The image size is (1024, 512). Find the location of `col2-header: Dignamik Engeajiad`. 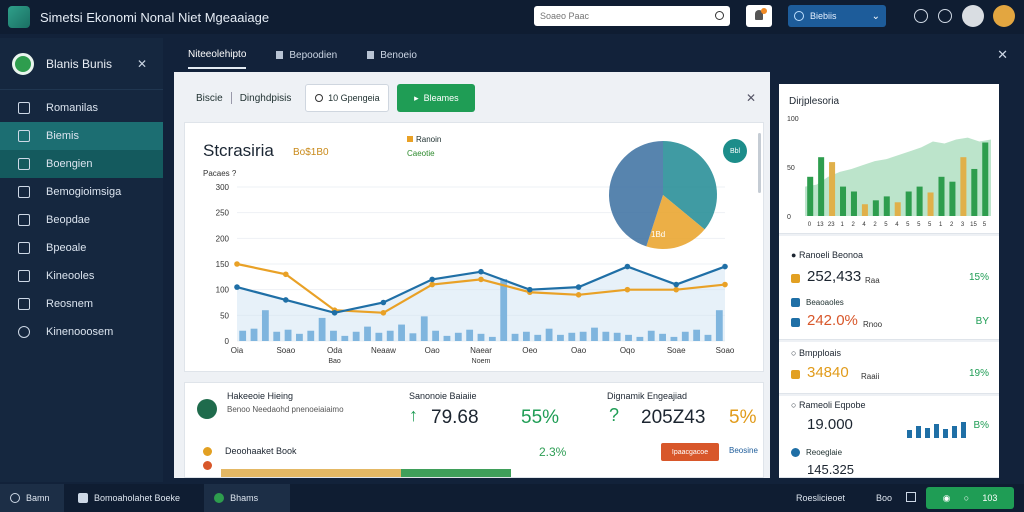

col2-header: Dignamik Engeajiad is located at coordinates (647, 396).